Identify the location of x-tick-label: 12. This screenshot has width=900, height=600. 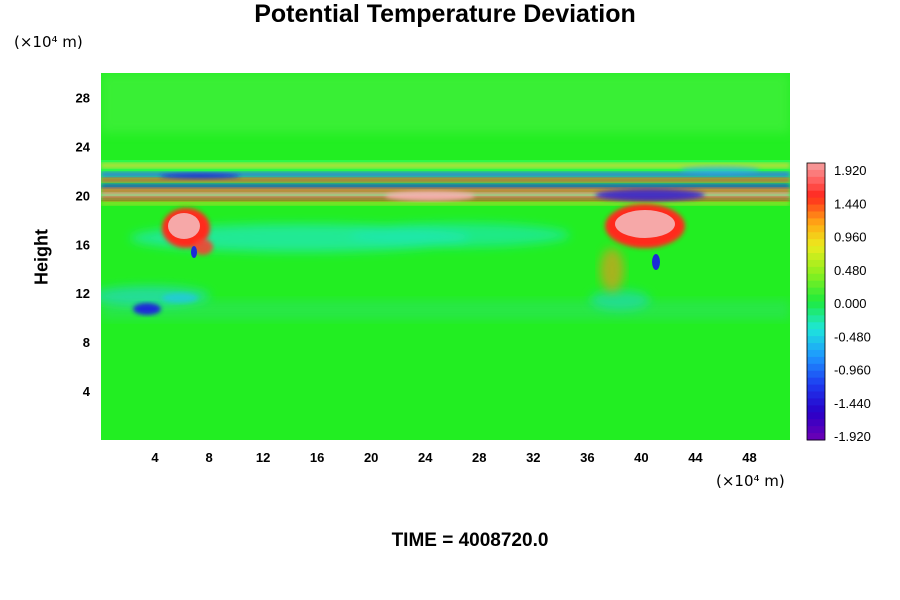
(263, 457).